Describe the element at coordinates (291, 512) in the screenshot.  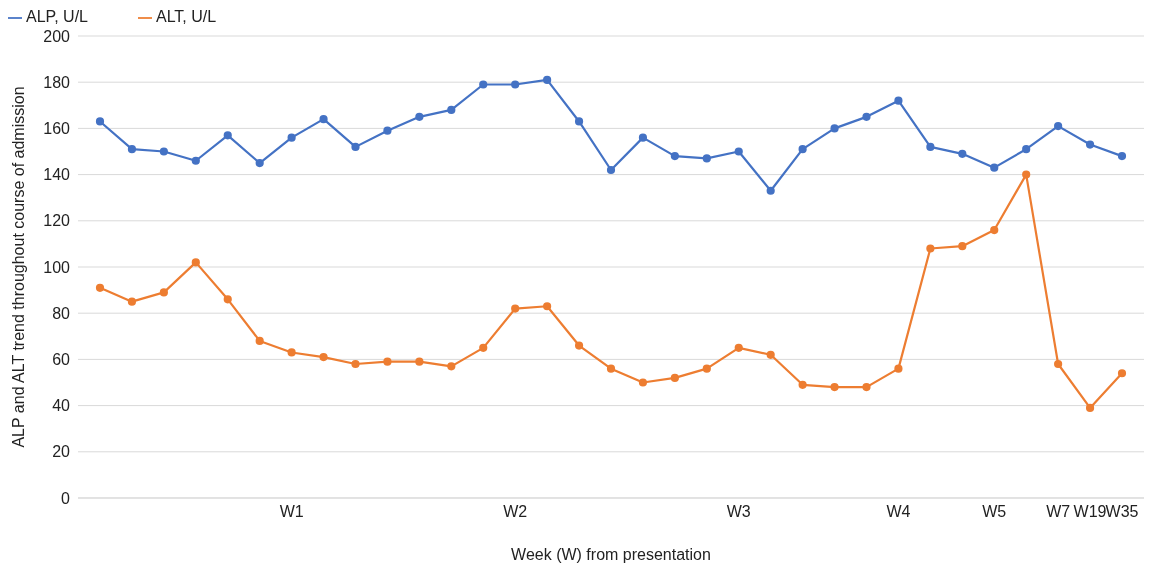
I see `x-tick-label: W1` at that location.